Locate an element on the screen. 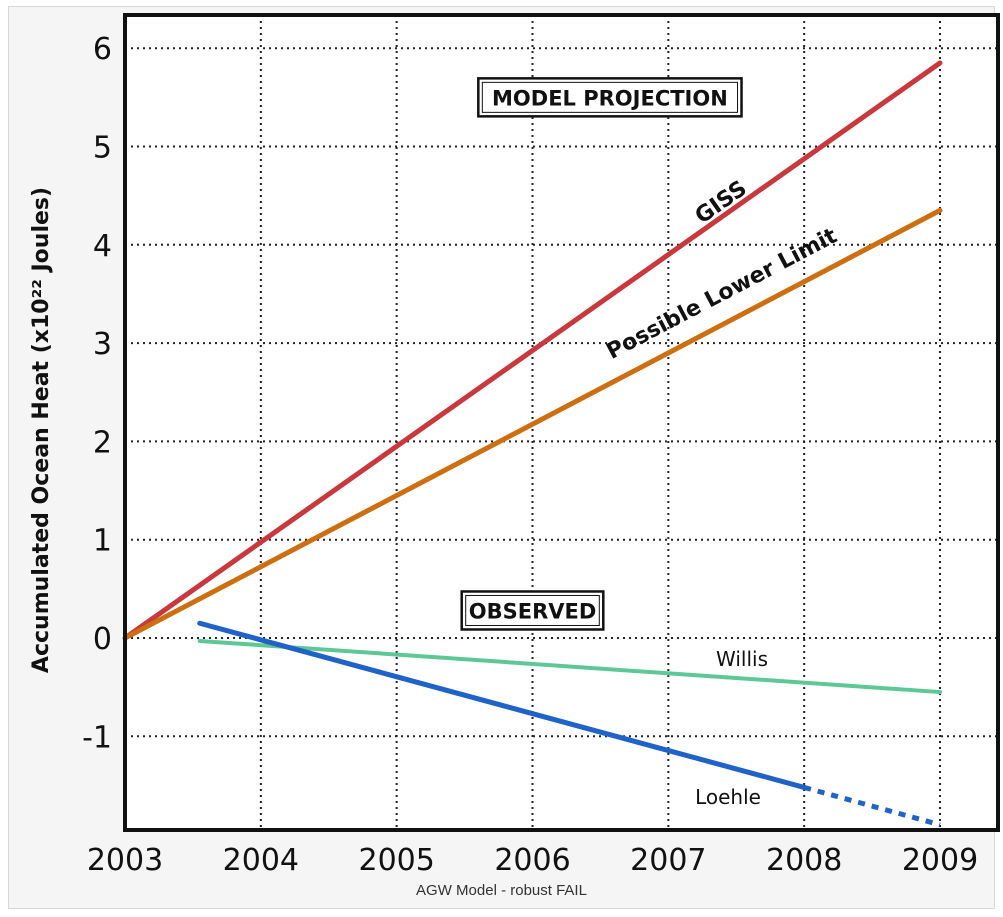 This screenshot has width=1003, height=917. y-tick-label: 2 is located at coordinates (102, 442).